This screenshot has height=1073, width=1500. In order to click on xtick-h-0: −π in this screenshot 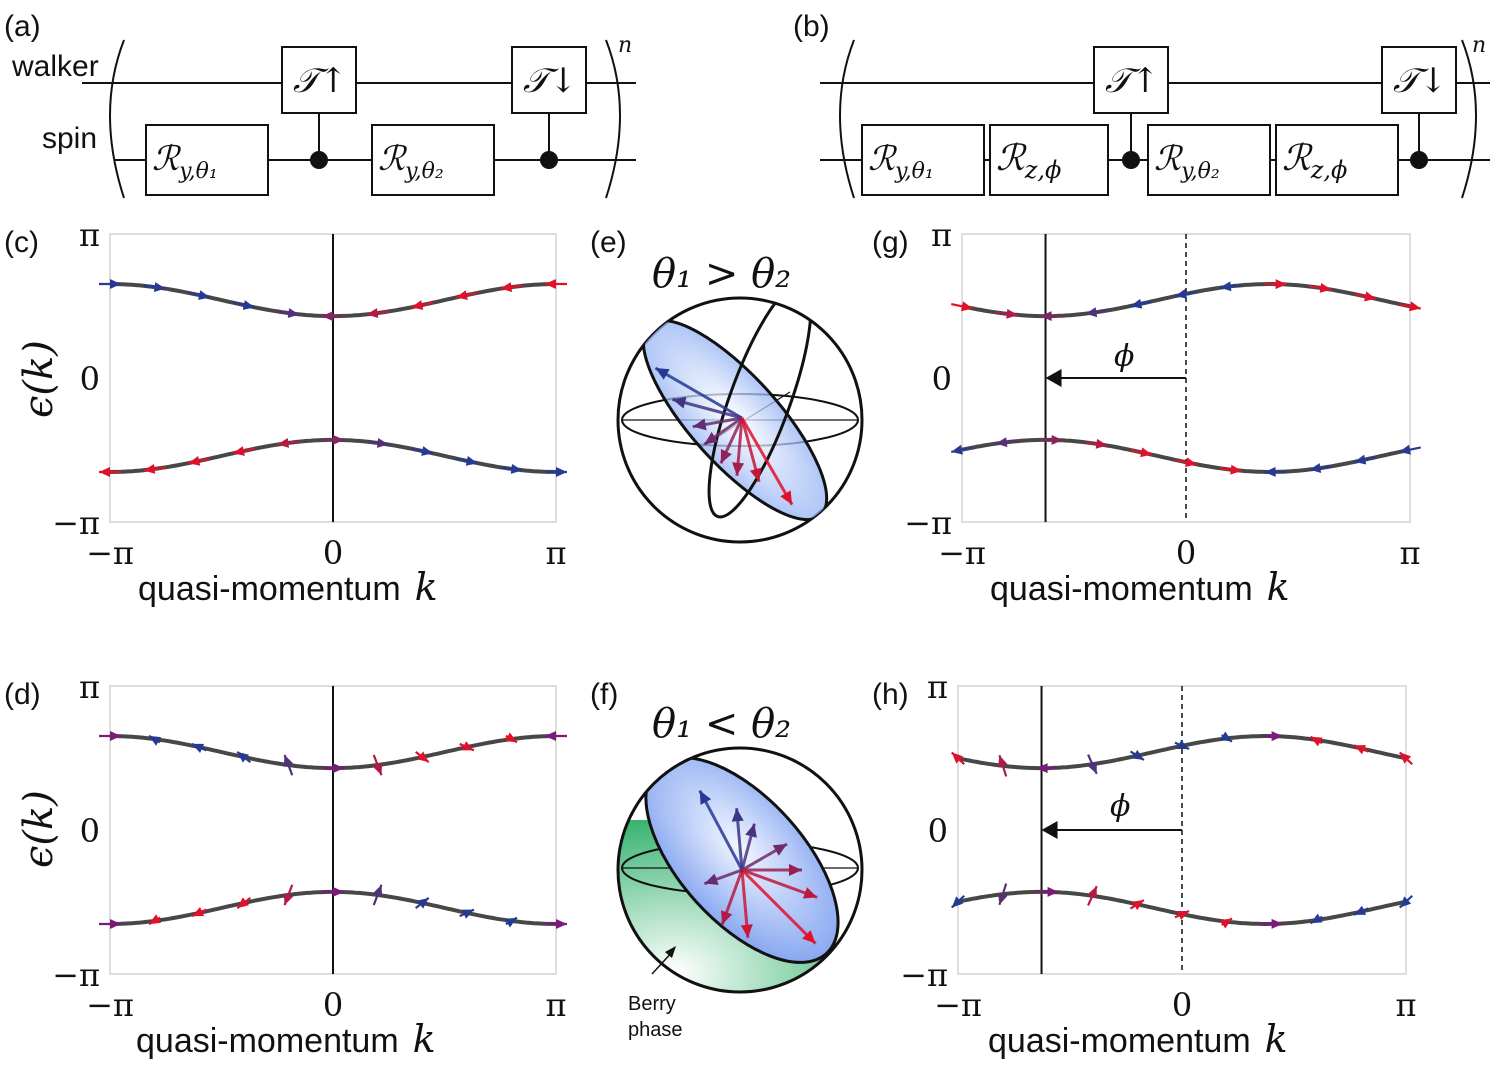, I will do `click(958, 1005)`.